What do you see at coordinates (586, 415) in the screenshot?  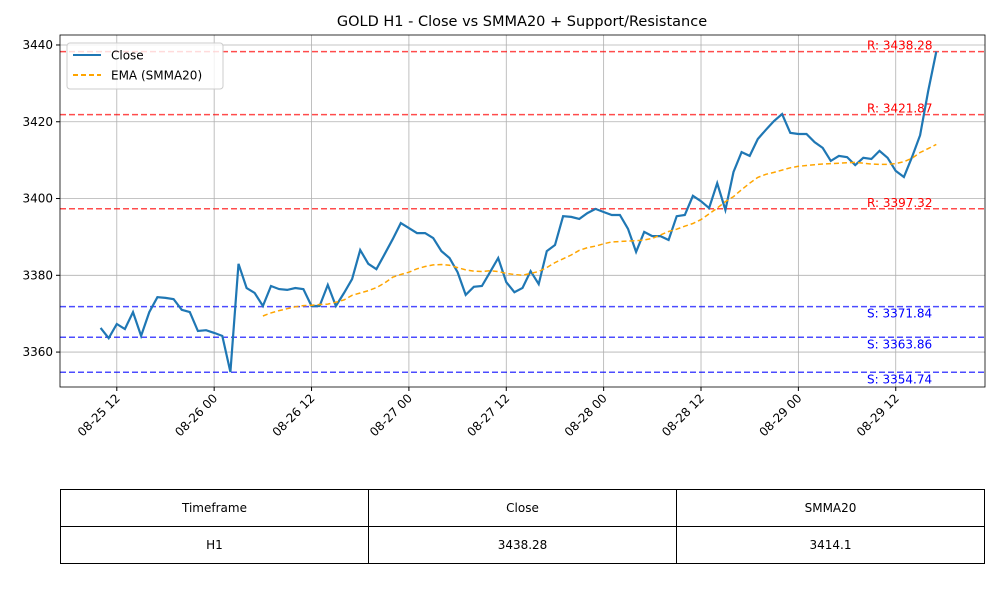 I see `x-tick-label: 08-28 00` at bounding box center [586, 415].